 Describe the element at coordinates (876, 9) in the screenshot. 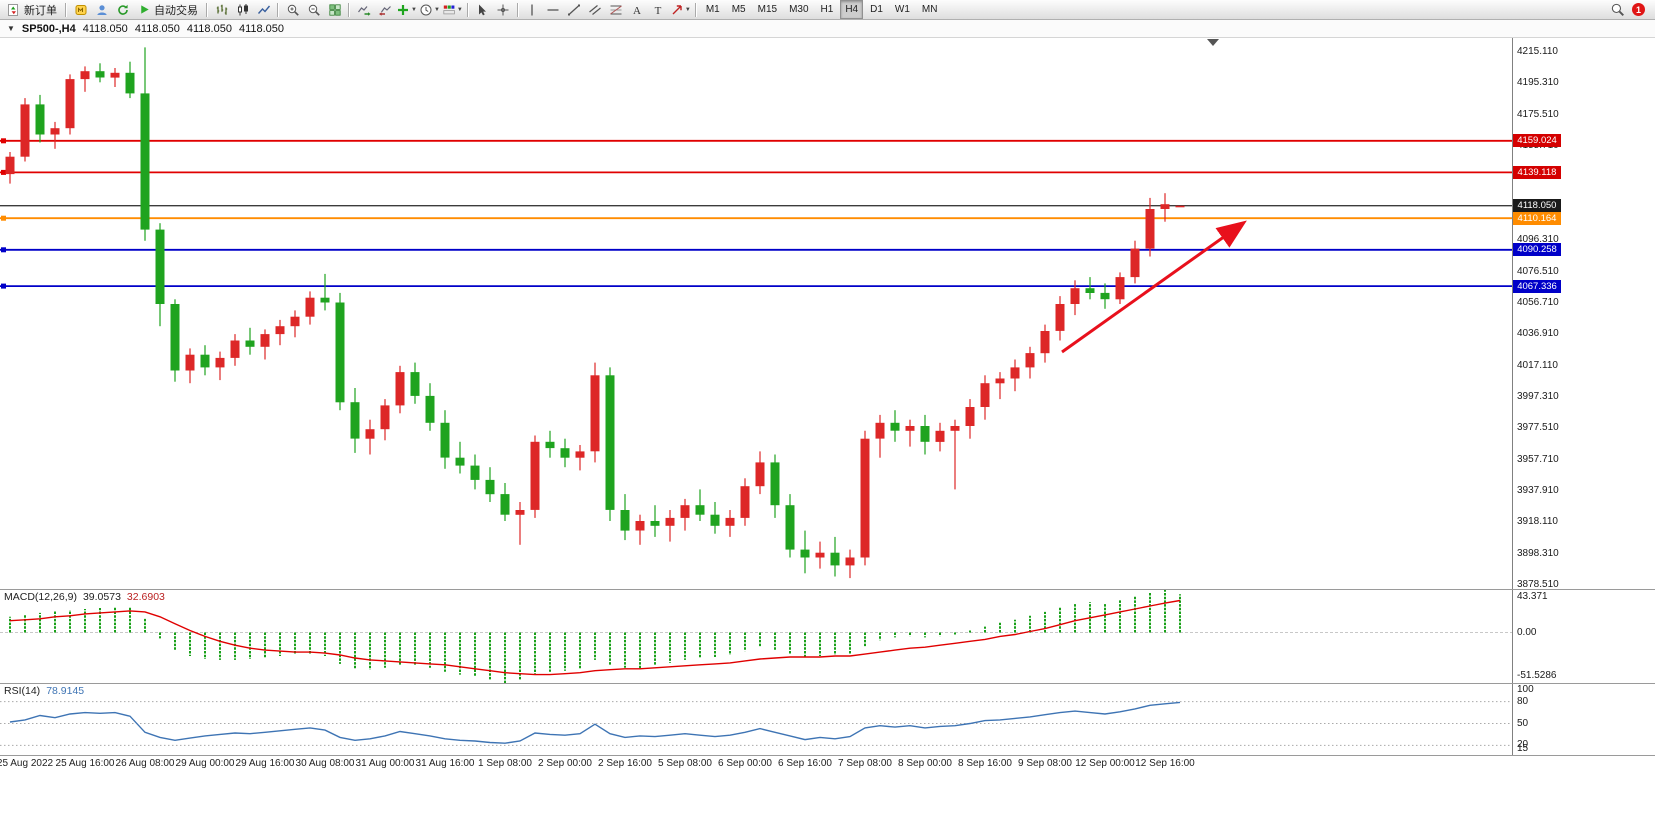

I see `timeframe-d1-button: D1` at that location.